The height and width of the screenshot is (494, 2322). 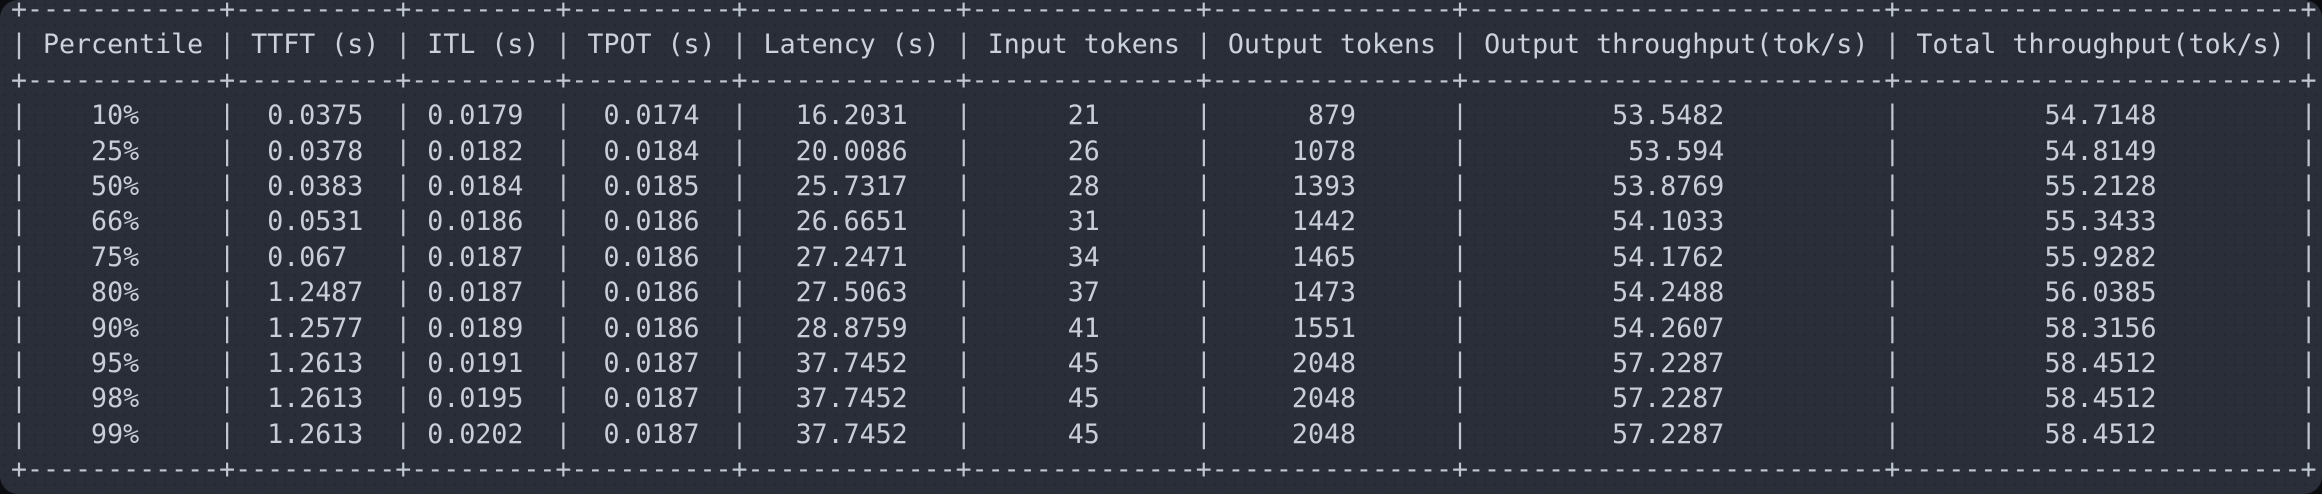 I want to click on cell-latency-s: 37.7452, so click(x=851, y=363).